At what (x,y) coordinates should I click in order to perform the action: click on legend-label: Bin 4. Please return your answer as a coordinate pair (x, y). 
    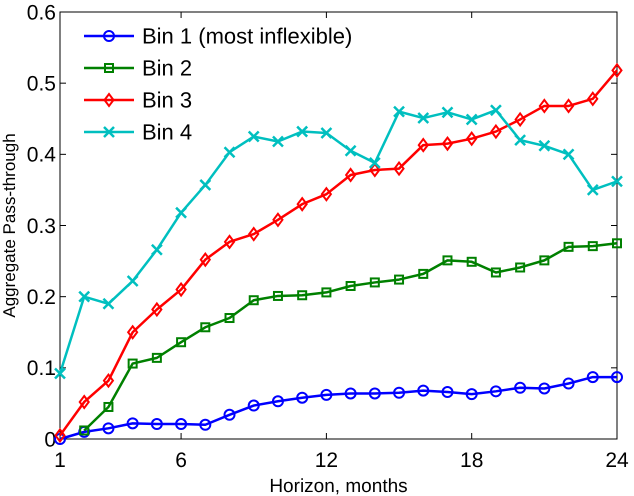
    Looking at the image, I should click on (167, 132).